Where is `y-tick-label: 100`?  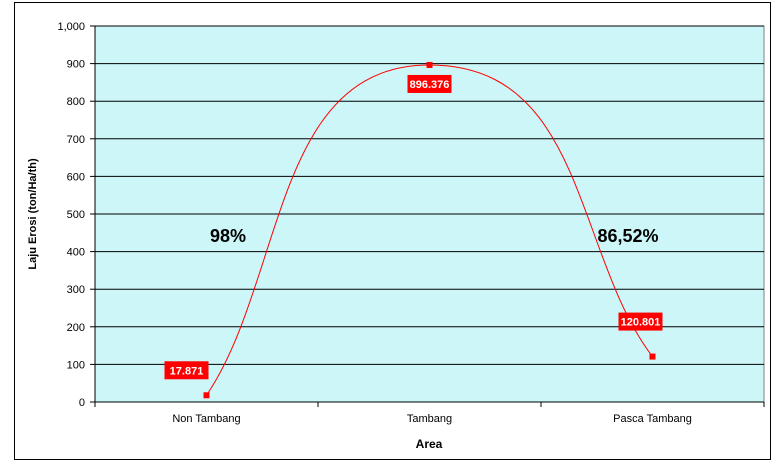
y-tick-label: 100 is located at coordinates (76, 365).